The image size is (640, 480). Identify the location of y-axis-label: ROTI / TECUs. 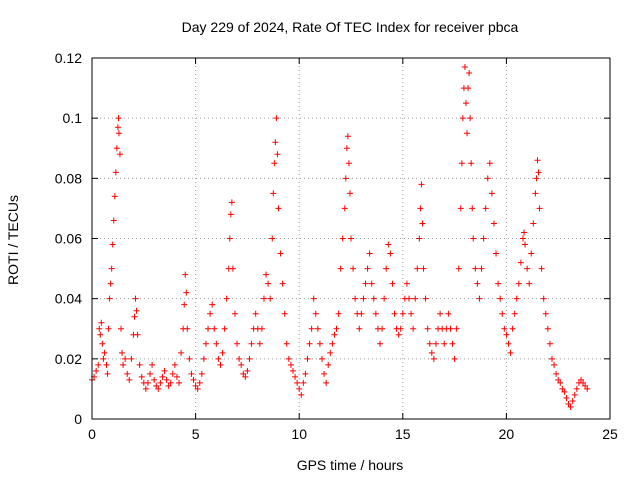
(13, 240).